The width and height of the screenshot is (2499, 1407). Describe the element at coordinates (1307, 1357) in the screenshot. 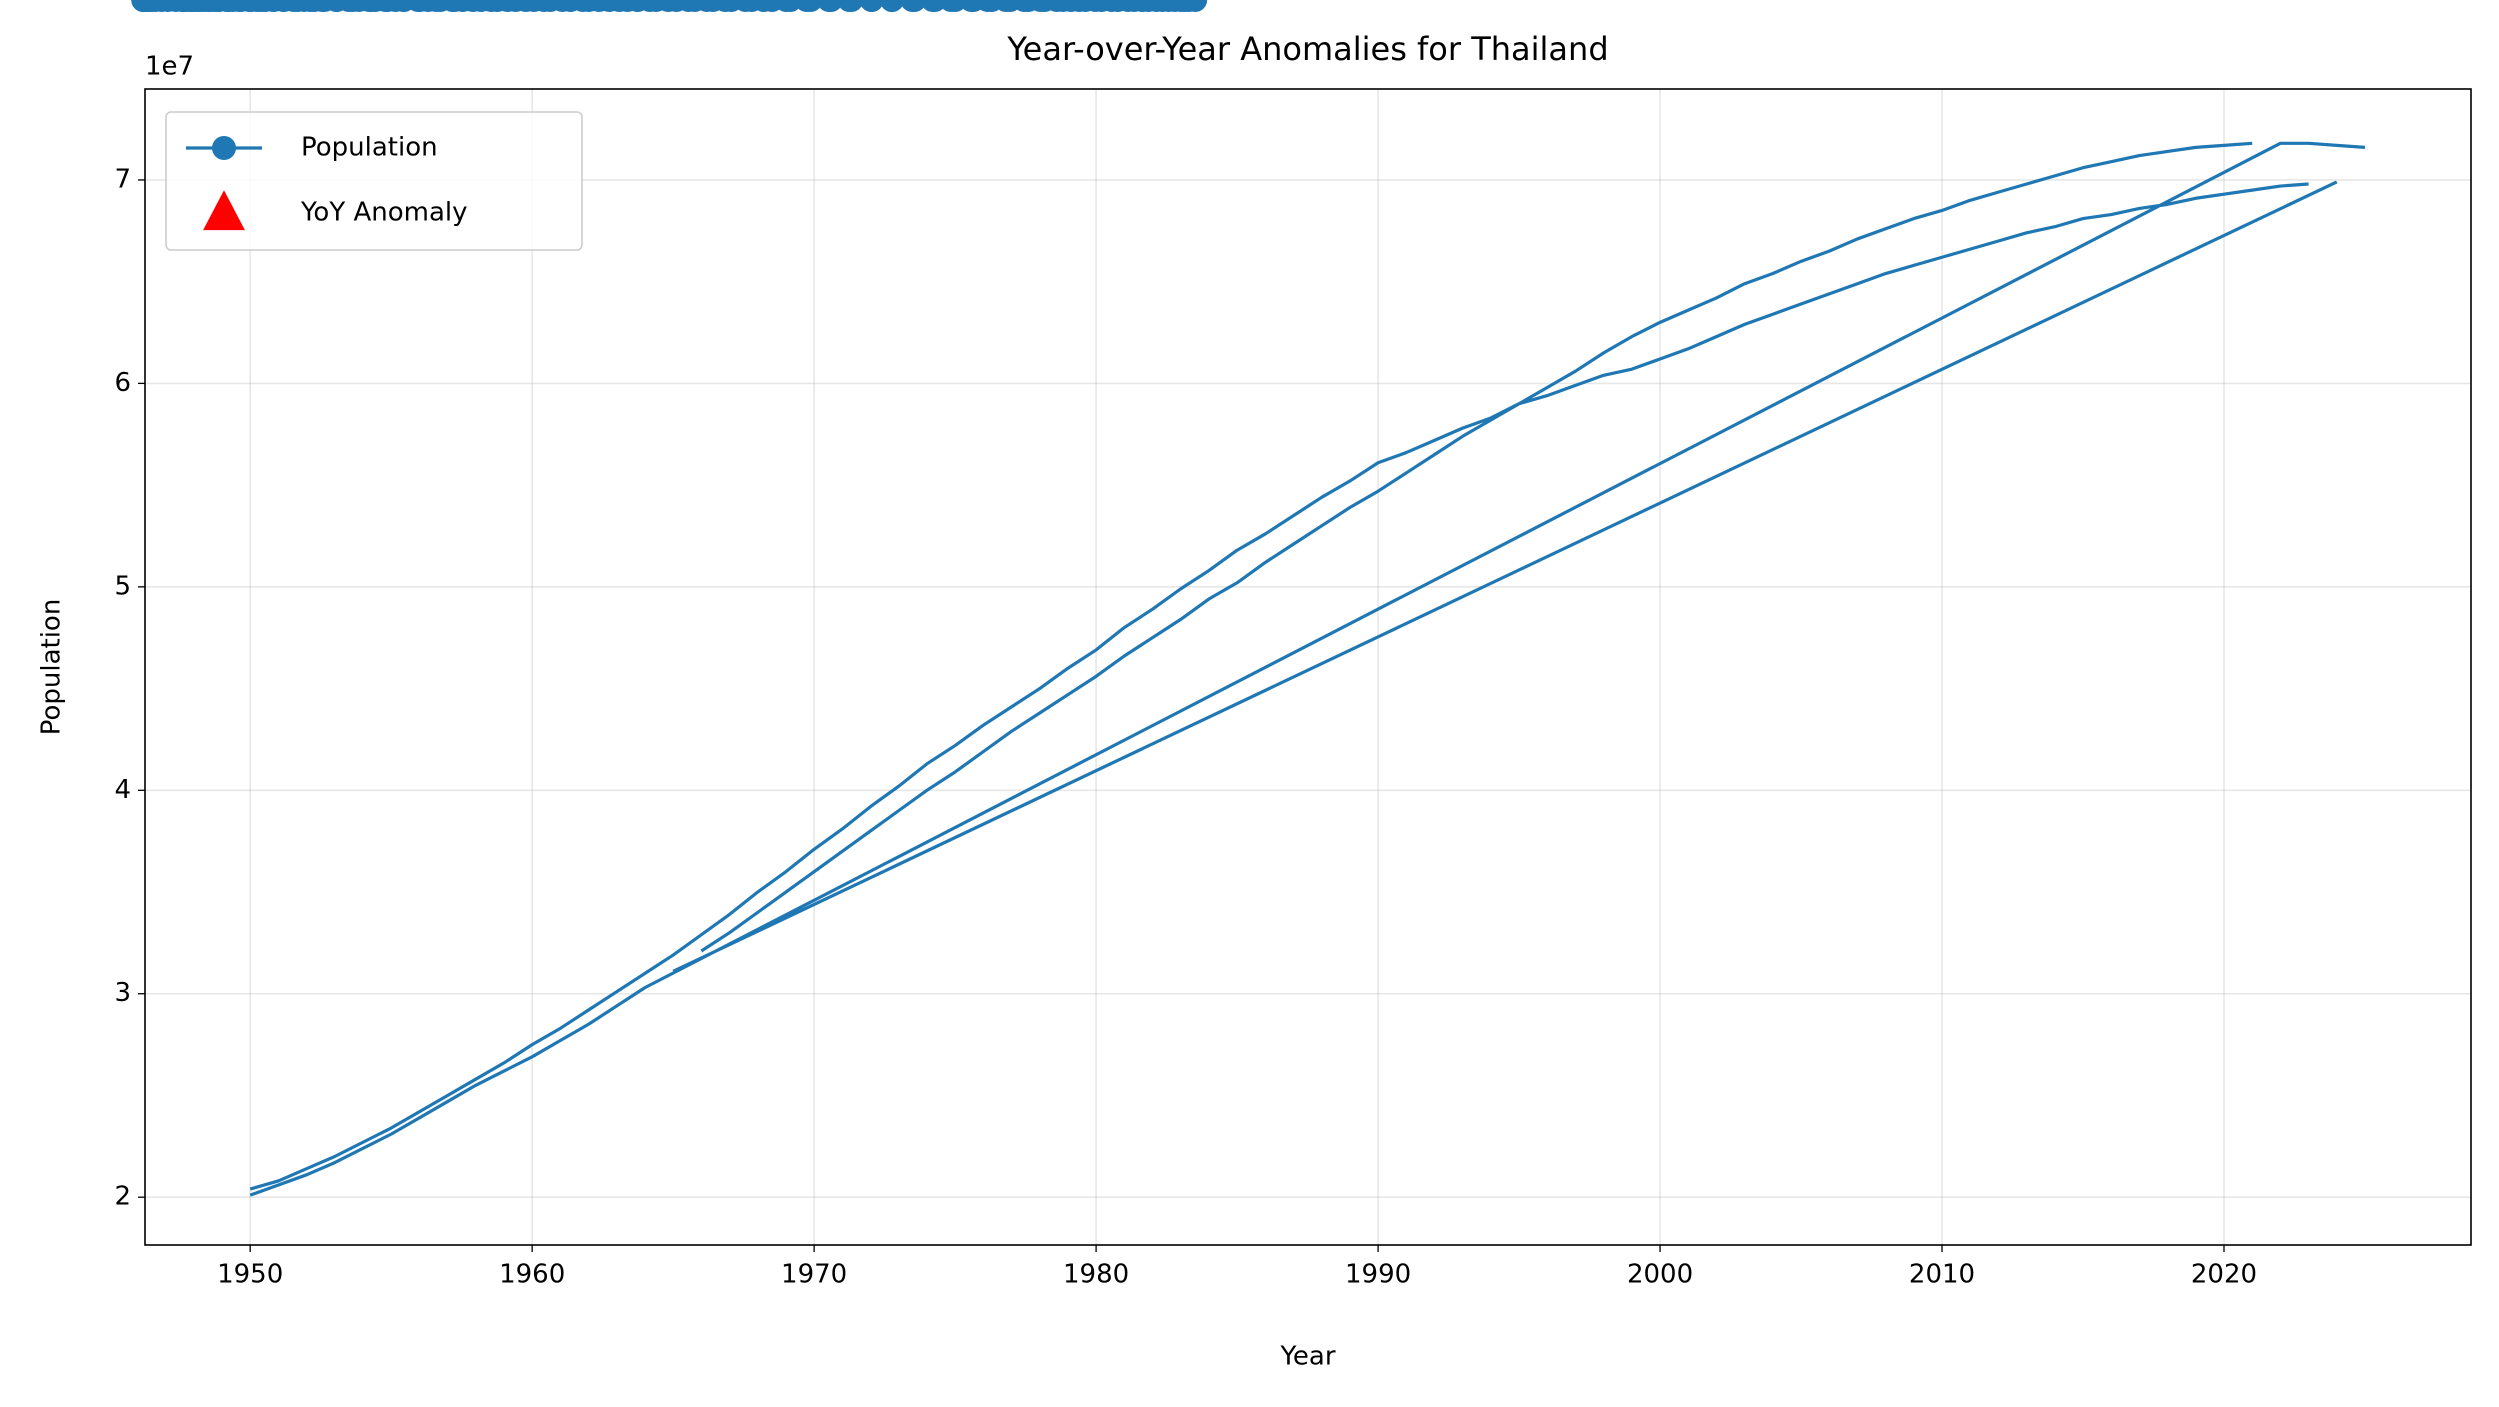

I see `x-axis-label: Year` at that location.